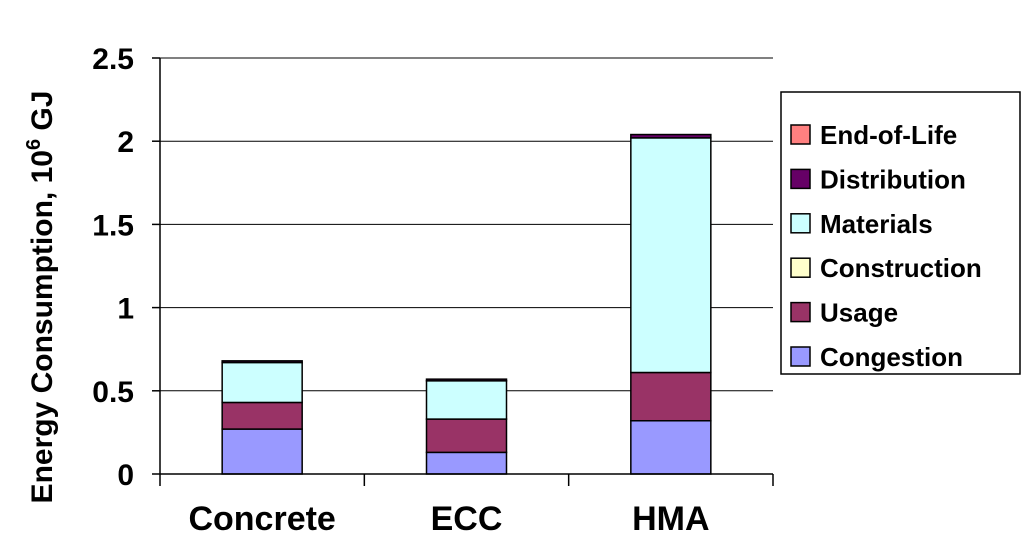  I want to click on bar-ecc-materials, so click(466, 400).